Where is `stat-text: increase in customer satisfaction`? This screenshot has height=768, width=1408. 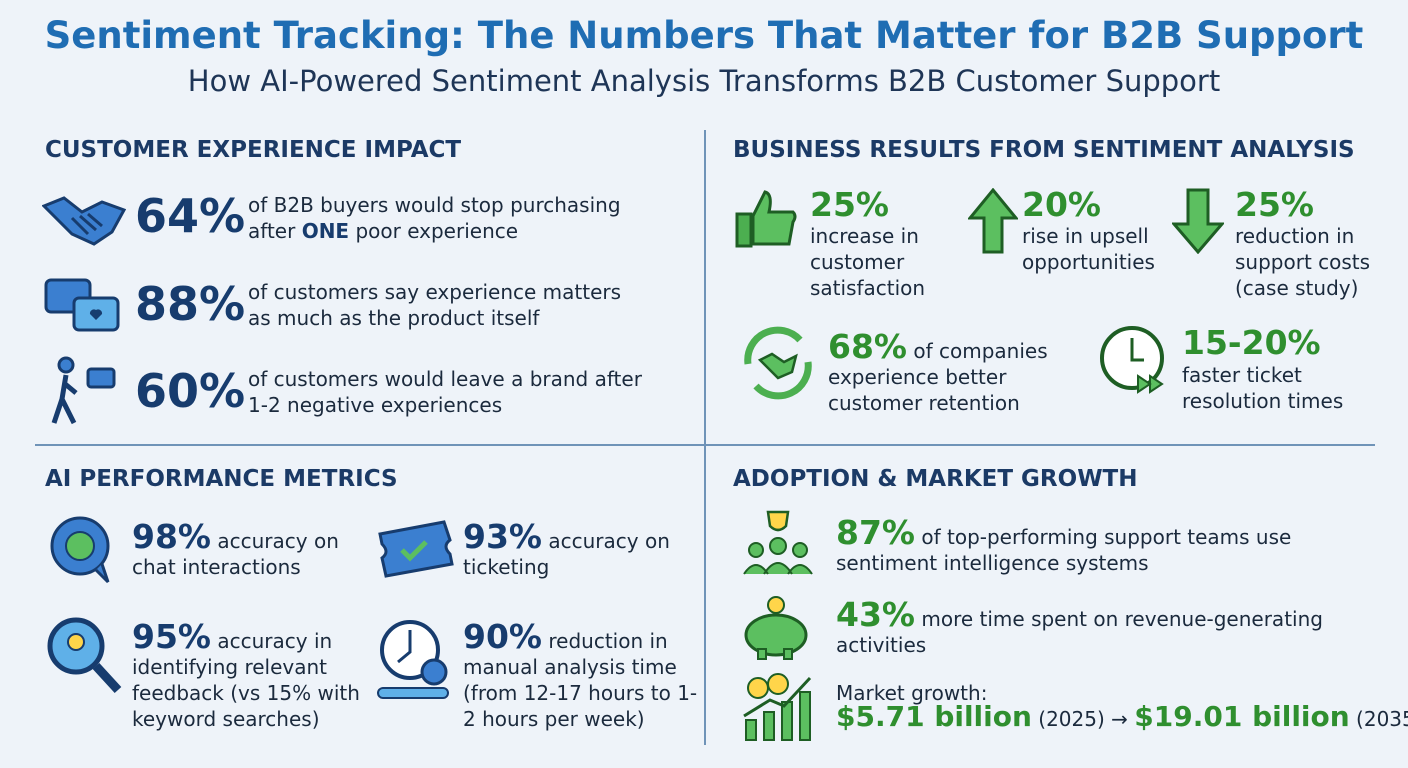 stat-text: increase in customer satisfaction is located at coordinates (868, 262).